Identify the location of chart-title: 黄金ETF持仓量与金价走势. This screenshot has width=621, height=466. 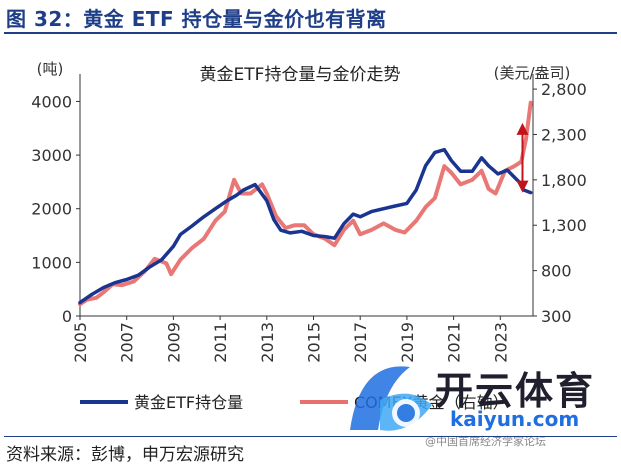
(300, 75).